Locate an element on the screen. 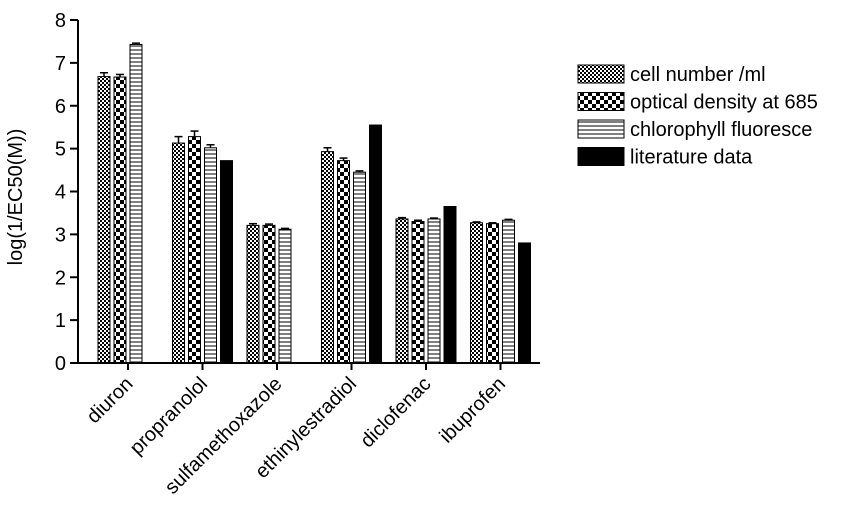 This screenshot has height=520, width=855. legend-label: cell number /ml is located at coordinates (698, 75).